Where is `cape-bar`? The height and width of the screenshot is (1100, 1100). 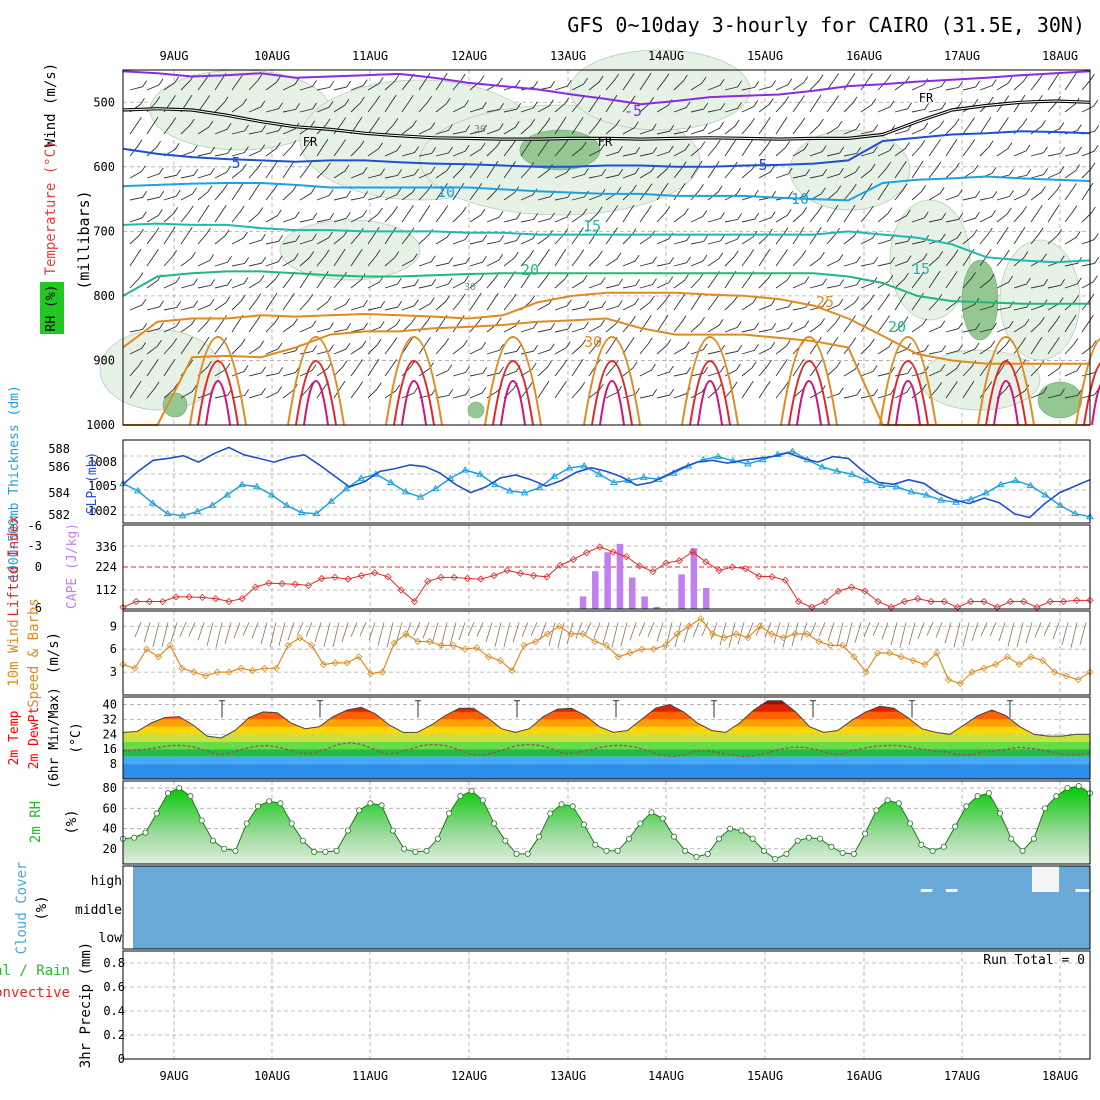 cape-bar is located at coordinates (607, 580).